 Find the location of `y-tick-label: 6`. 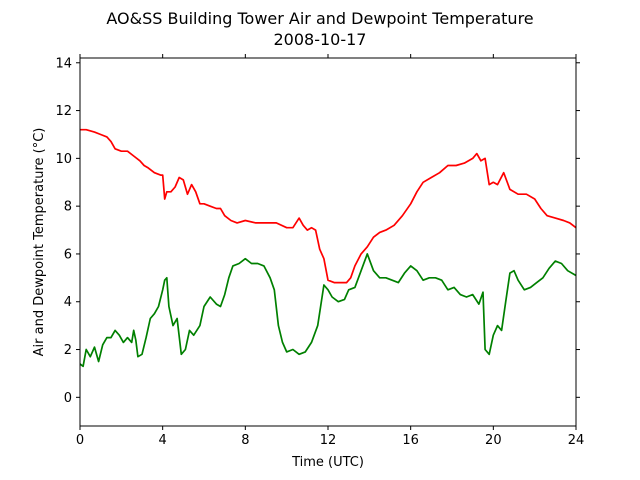

y-tick-label: 6 is located at coordinates (68, 254).